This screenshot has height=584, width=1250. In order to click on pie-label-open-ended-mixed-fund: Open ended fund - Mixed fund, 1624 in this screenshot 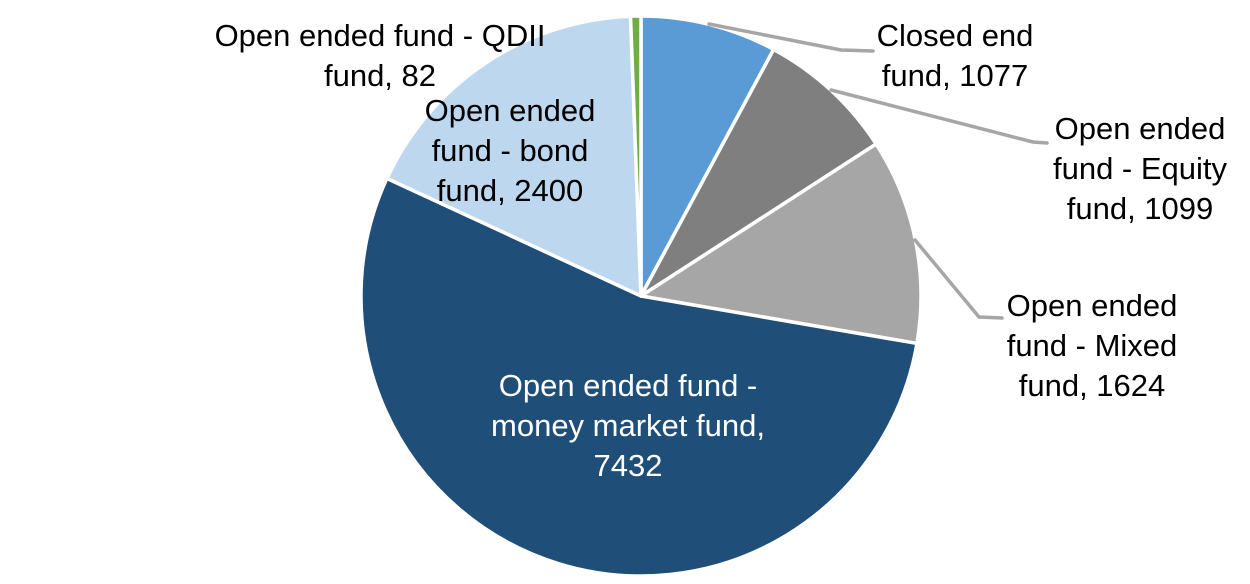, I will do `click(1092, 345)`.